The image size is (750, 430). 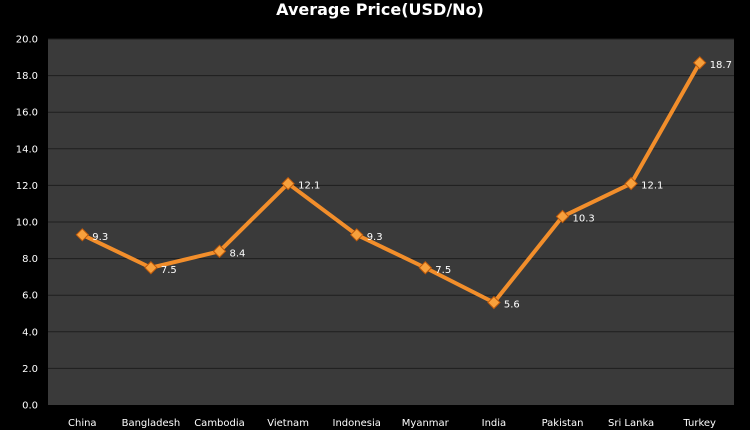 What do you see at coordinates (27, 113) in the screenshot?
I see `y-tick-label: 16.0` at bounding box center [27, 113].